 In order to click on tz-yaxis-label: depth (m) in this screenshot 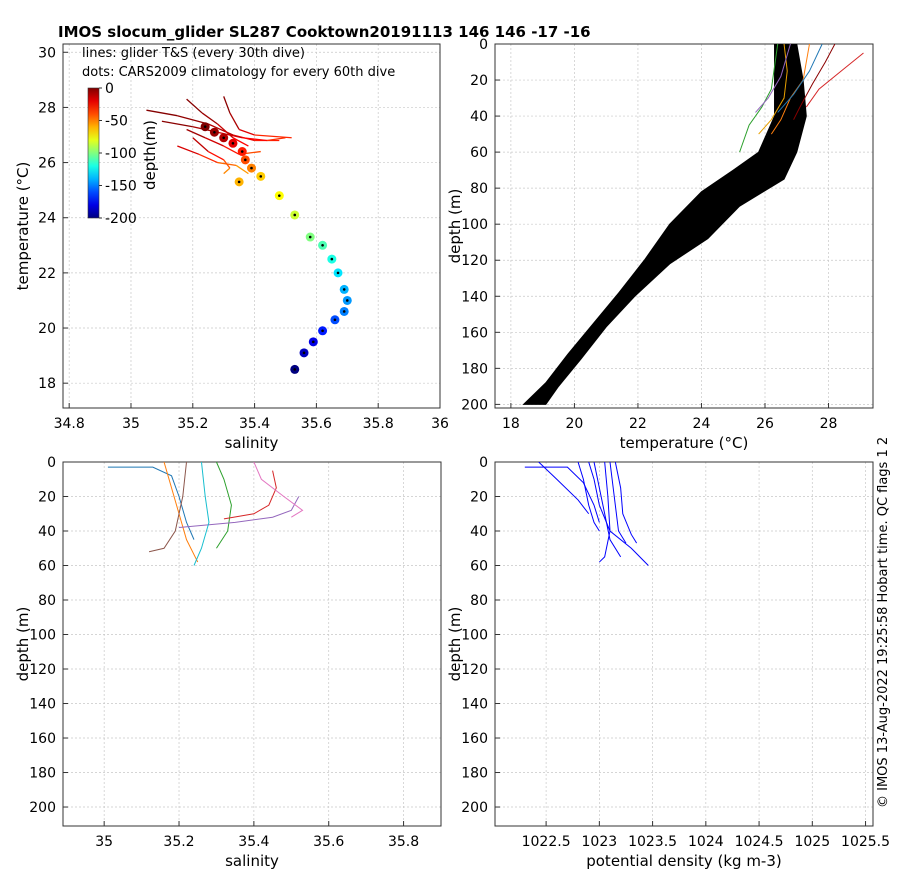, I will do `click(455, 226)`.